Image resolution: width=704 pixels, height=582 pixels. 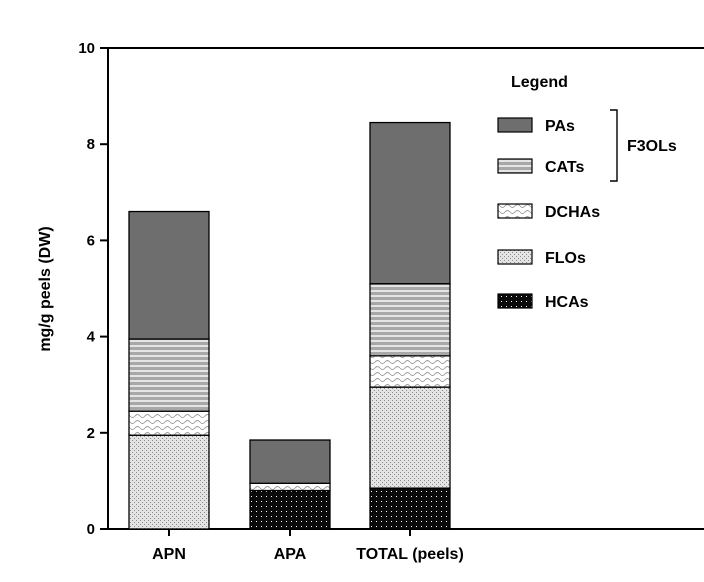 What do you see at coordinates (410, 508) in the screenshot?
I see `bar-segment-total-peels-hcas` at bounding box center [410, 508].